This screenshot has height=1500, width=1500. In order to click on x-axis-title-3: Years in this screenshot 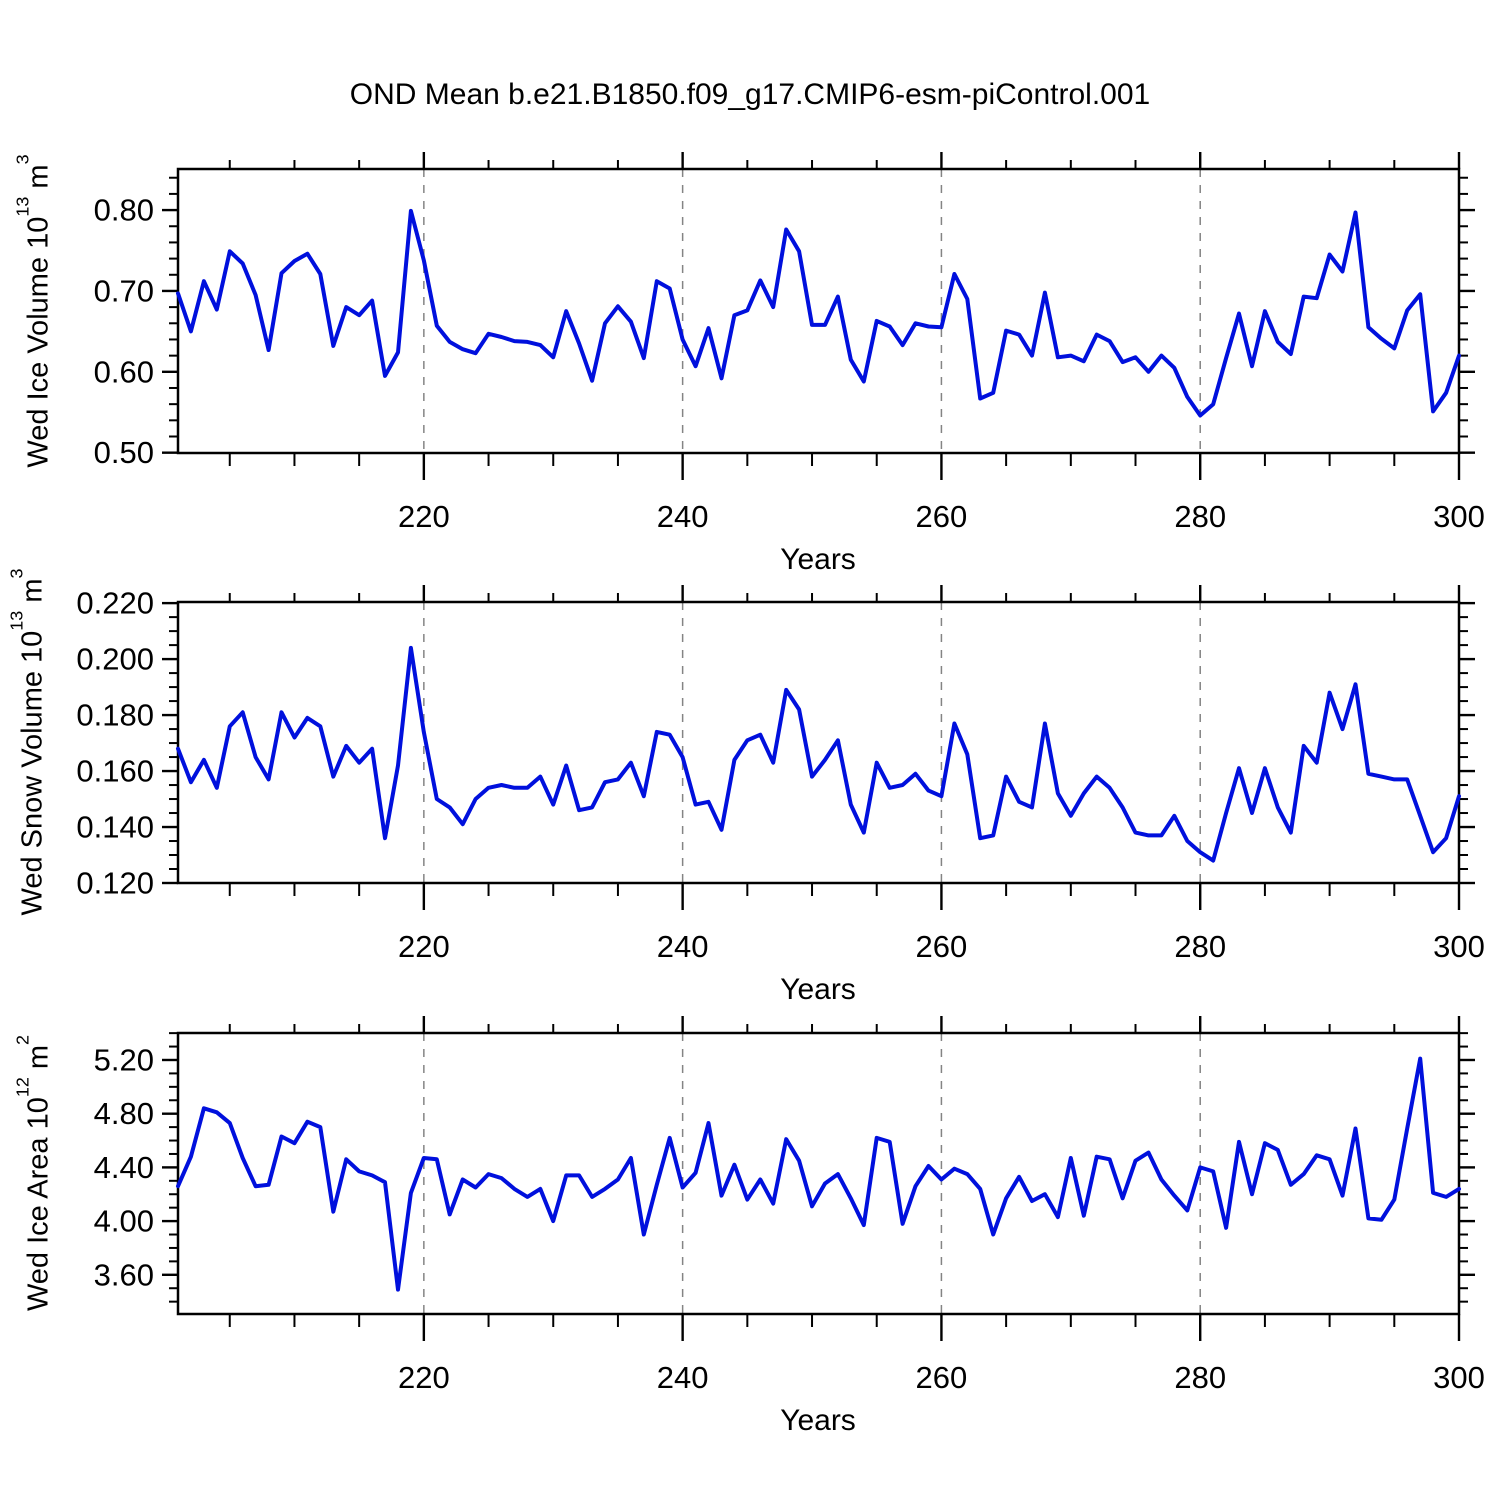, I will do `click(818, 1420)`.